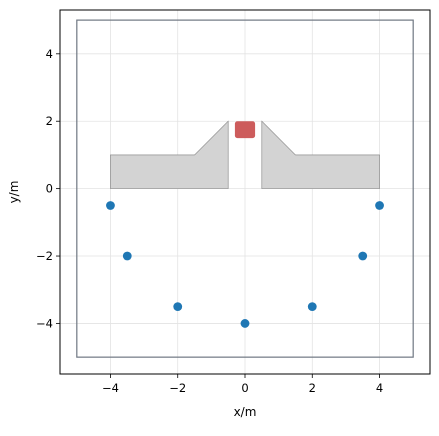  What do you see at coordinates (14, 192) in the screenshot?
I see `y-axis-label: y/m` at bounding box center [14, 192].